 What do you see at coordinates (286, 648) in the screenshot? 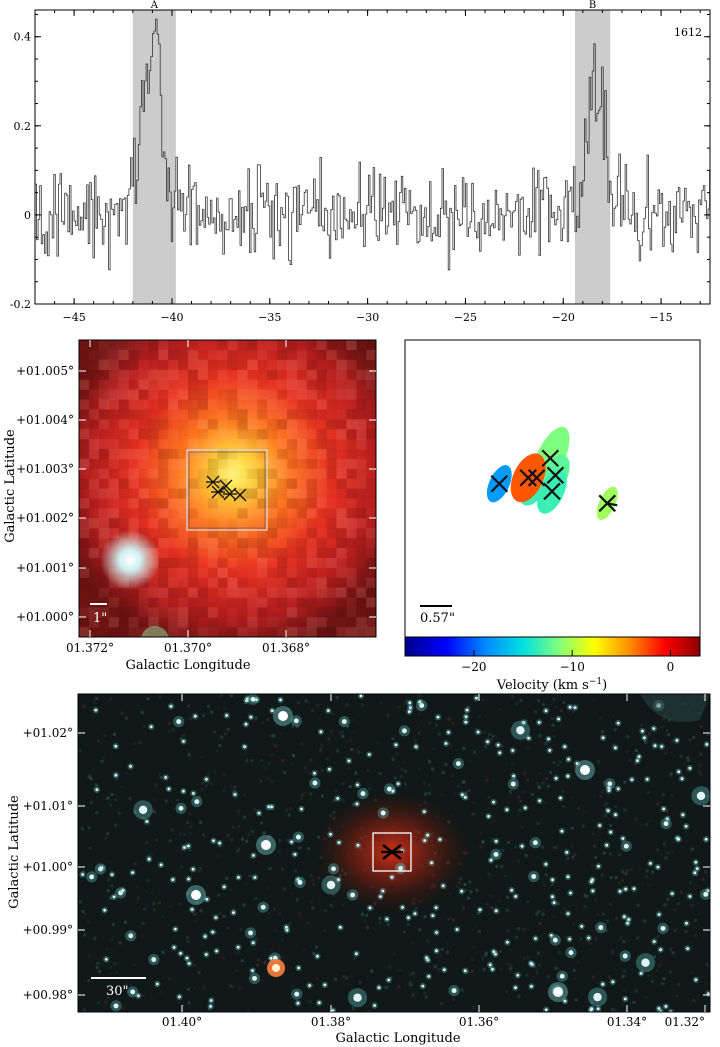
I see `zoom-xtick: 01.368°` at bounding box center [286, 648].